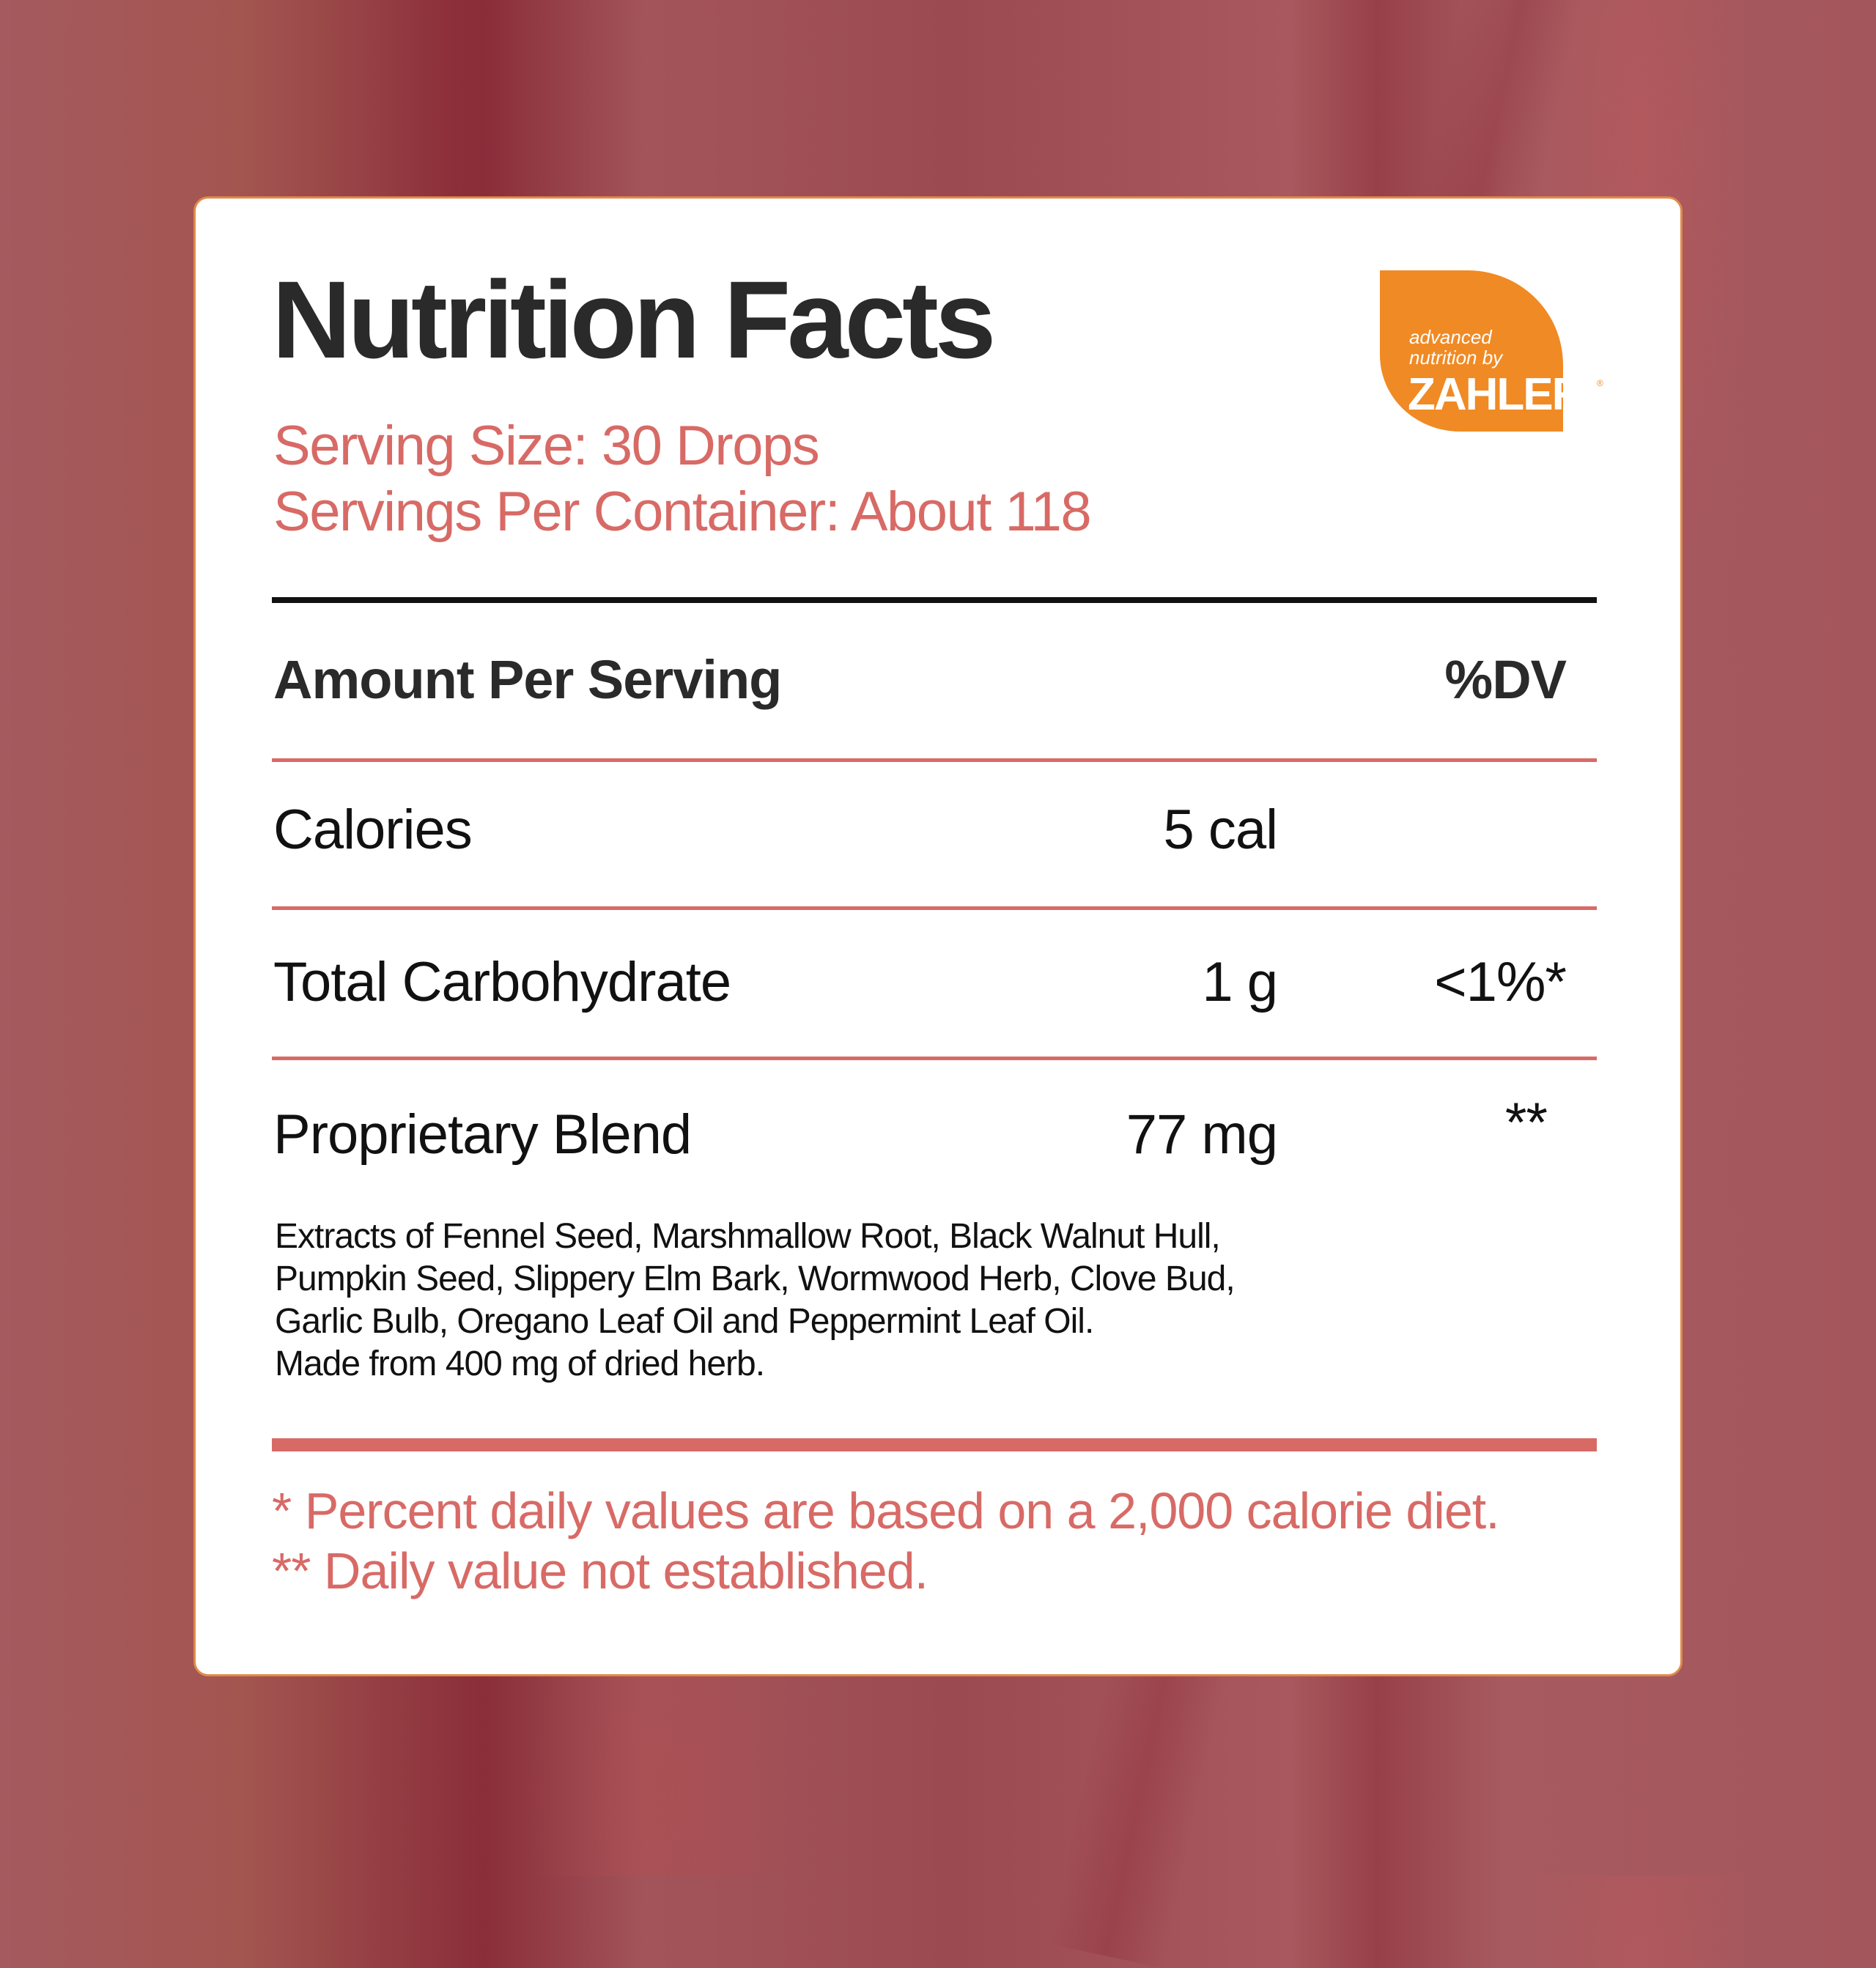  I want to click on logo-wordmark: ZAHLER, so click(1496, 394).